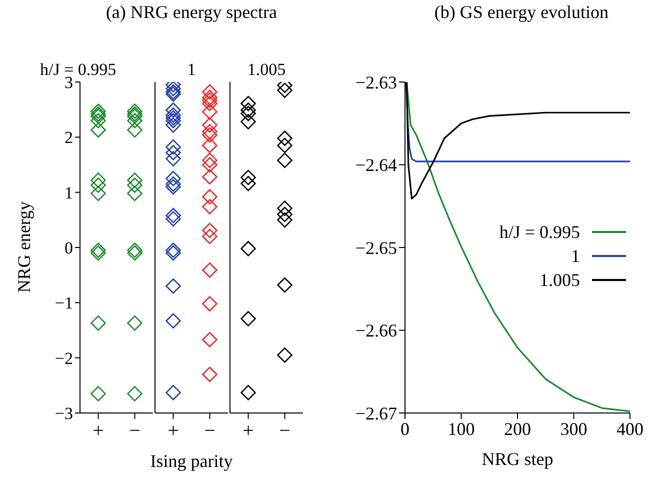 The height and width of the screenshot is (477, 654). I want to click on x-tick-label: 200, so click(517, 428).